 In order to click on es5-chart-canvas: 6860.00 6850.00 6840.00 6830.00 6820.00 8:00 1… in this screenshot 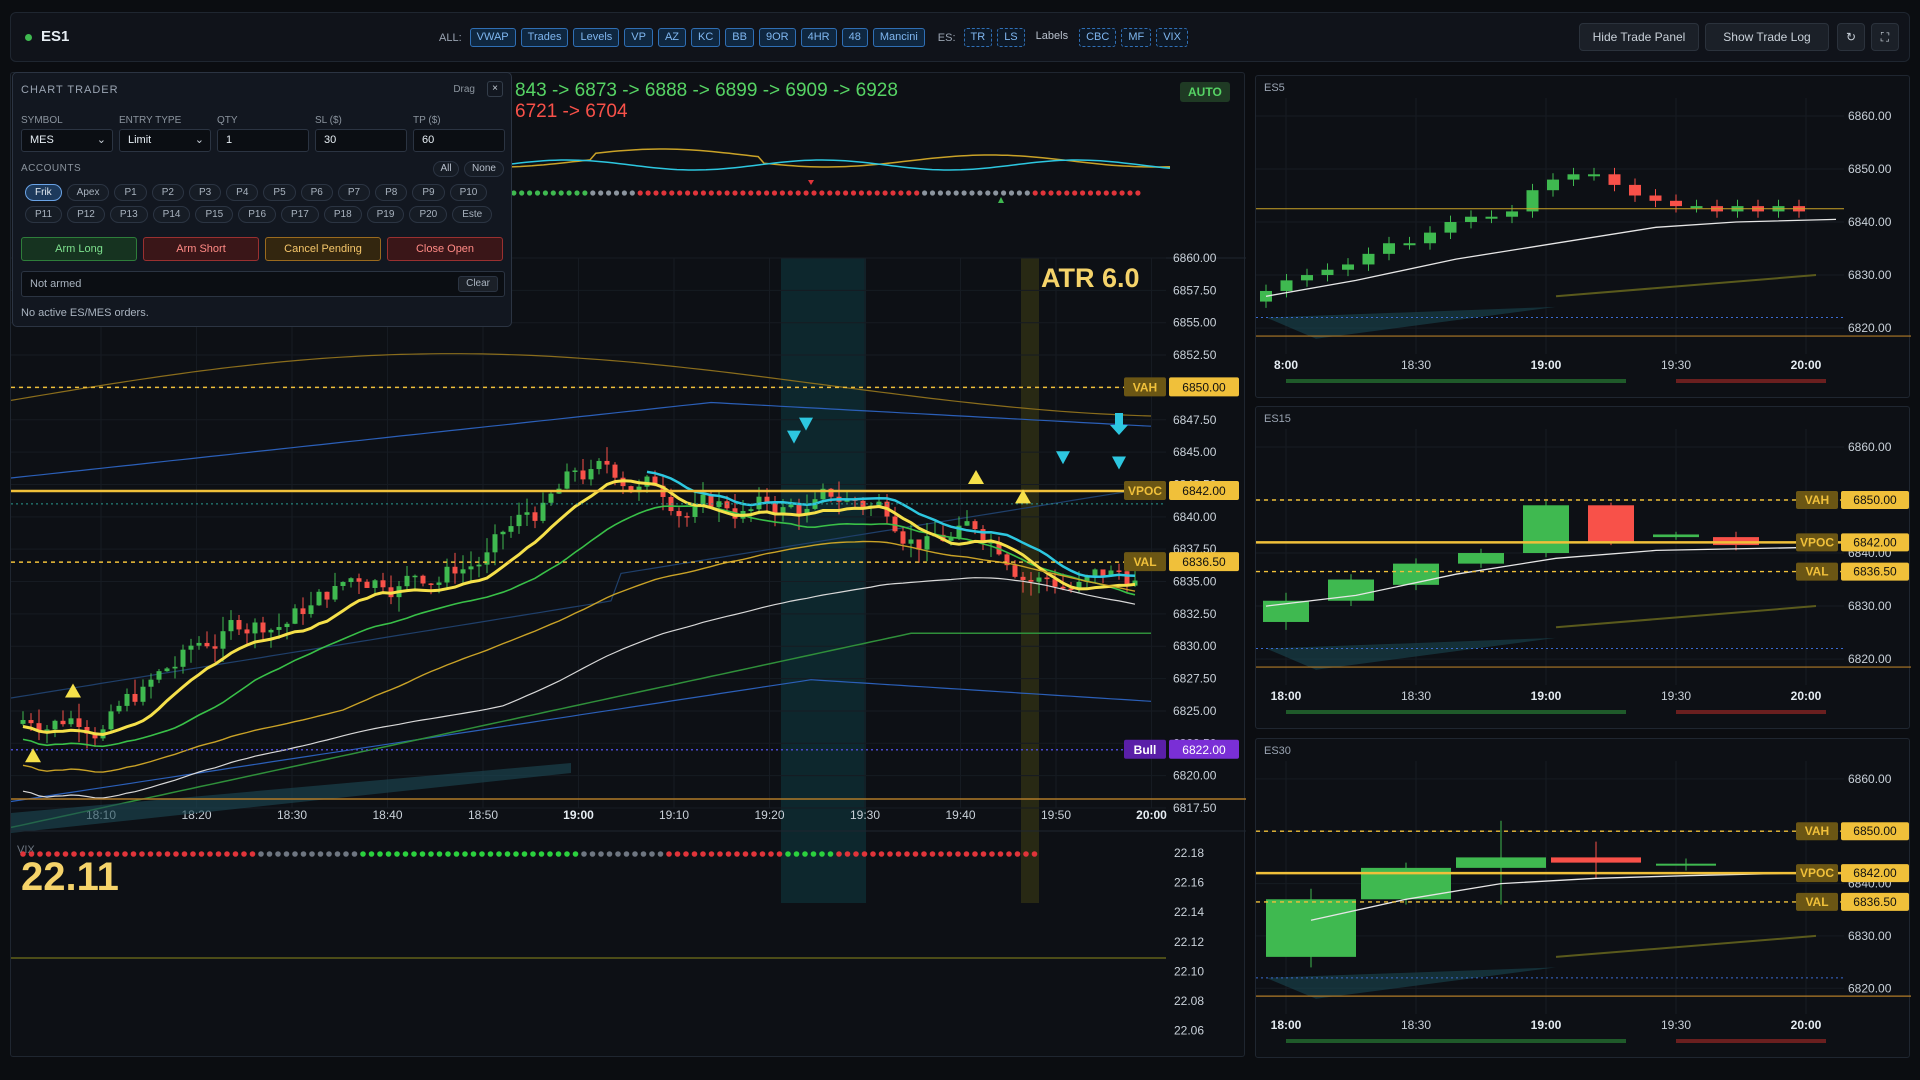, I will do `click(1583, 237)`.